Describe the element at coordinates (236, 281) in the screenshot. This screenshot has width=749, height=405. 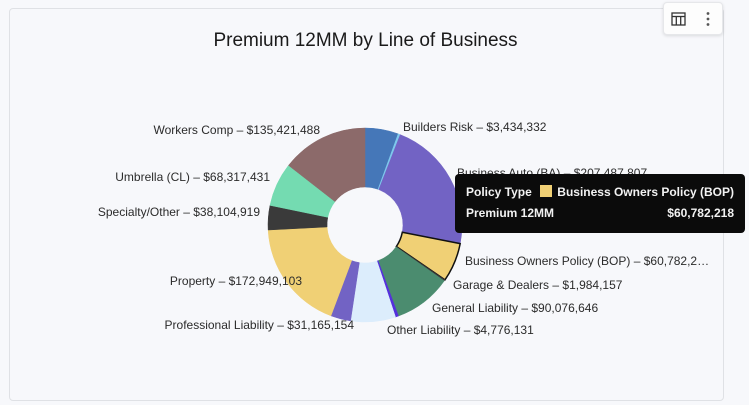
I see `slice-label-property: Property – $172,949,103` at that location.